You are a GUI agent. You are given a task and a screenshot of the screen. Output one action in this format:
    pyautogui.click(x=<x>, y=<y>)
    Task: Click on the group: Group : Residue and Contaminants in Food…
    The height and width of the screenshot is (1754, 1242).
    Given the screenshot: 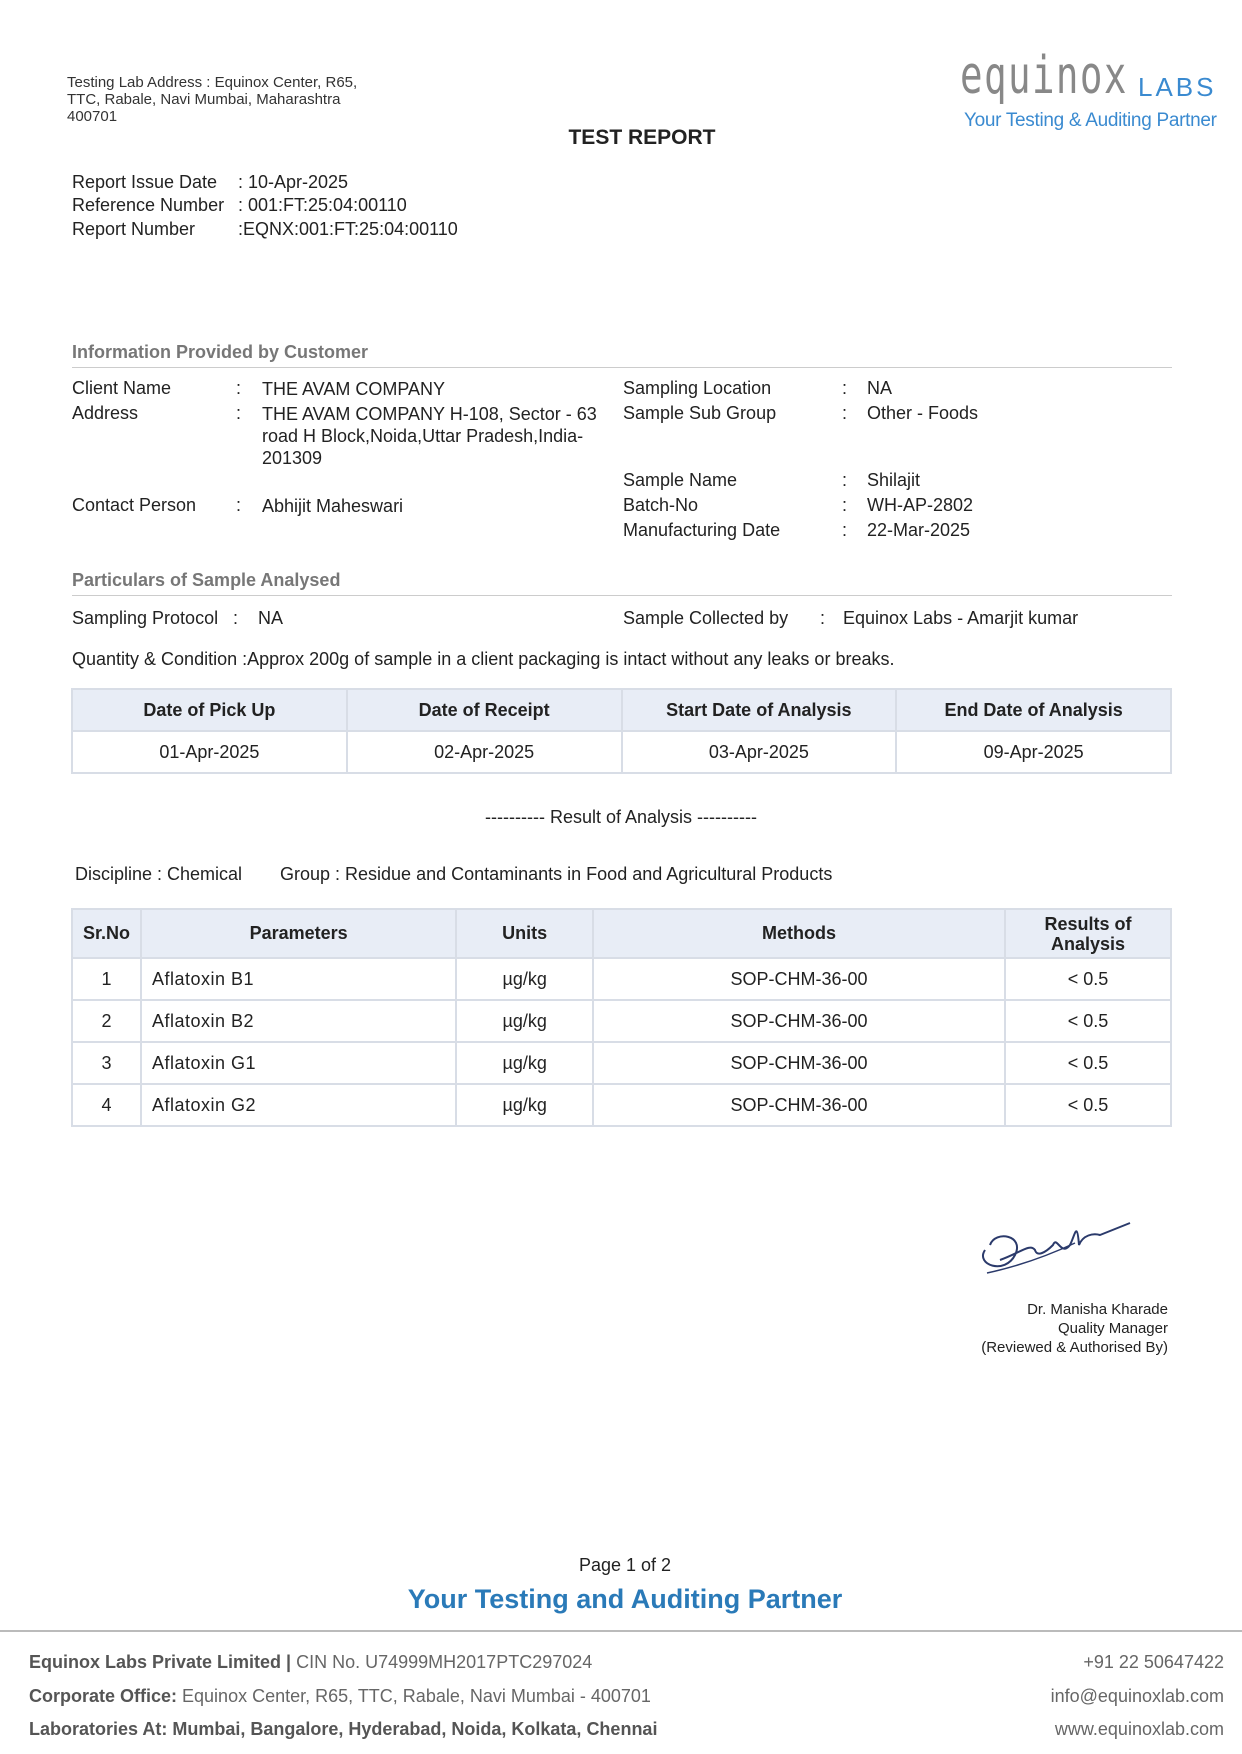 What is the action you would take?
    pyautogui.click(x=556, y=874)
    